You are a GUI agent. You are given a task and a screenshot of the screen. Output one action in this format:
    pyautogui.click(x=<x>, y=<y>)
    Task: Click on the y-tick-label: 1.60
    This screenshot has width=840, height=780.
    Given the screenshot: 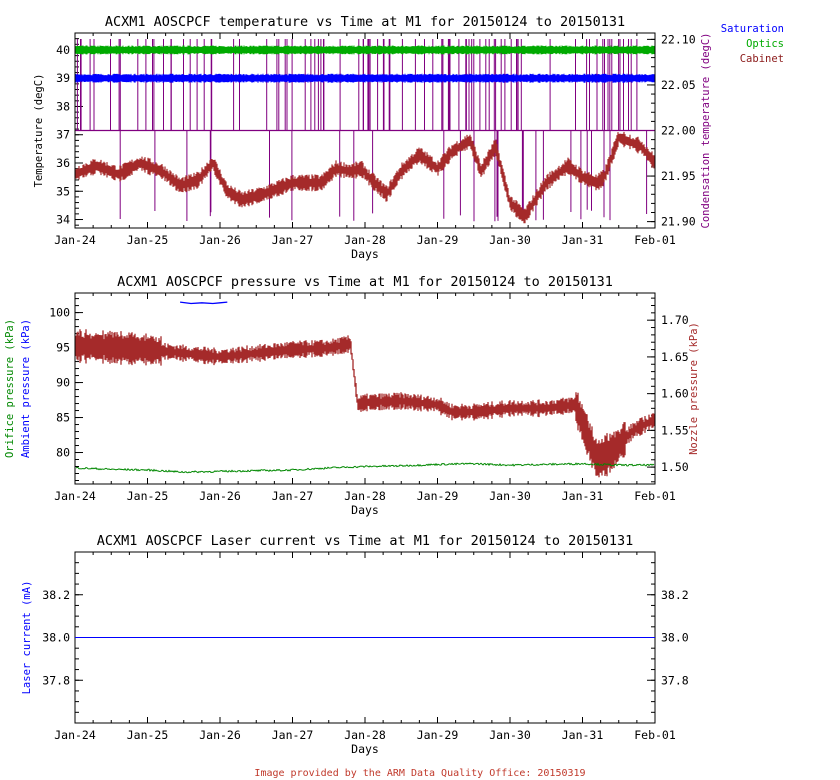 What is the action you would take?
    pyautogui.click(x=675, y=394)
    